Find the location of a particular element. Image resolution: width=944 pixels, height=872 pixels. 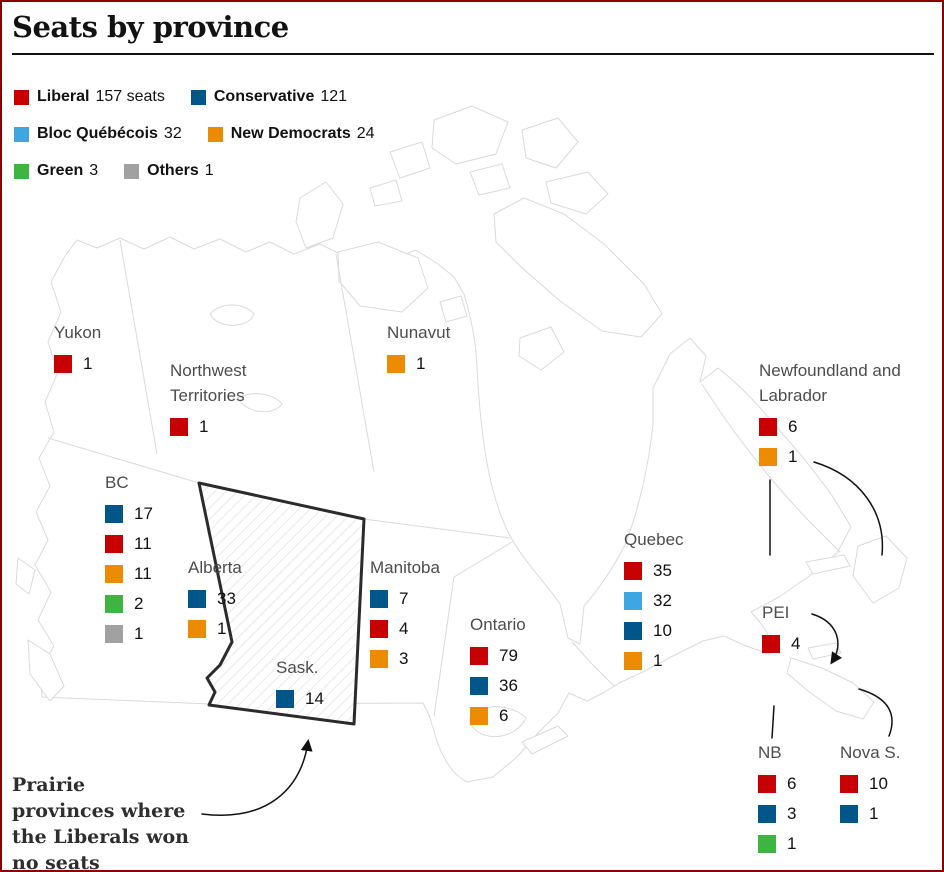

legend-item-bloc: Bloc Québécois 32 is located at coordinates (98, 134).